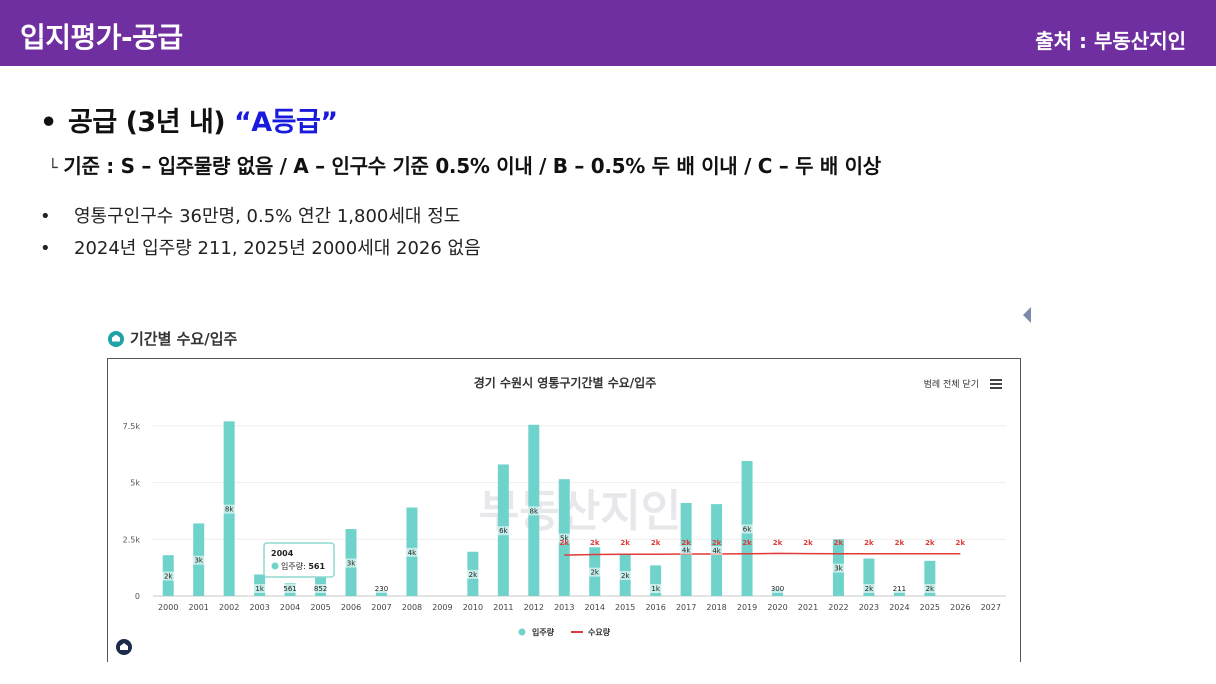 Image resolution: width=1216 pixels, height=684 pixels. I want to click on collapse-arrow-icon, so click(1027, 315).